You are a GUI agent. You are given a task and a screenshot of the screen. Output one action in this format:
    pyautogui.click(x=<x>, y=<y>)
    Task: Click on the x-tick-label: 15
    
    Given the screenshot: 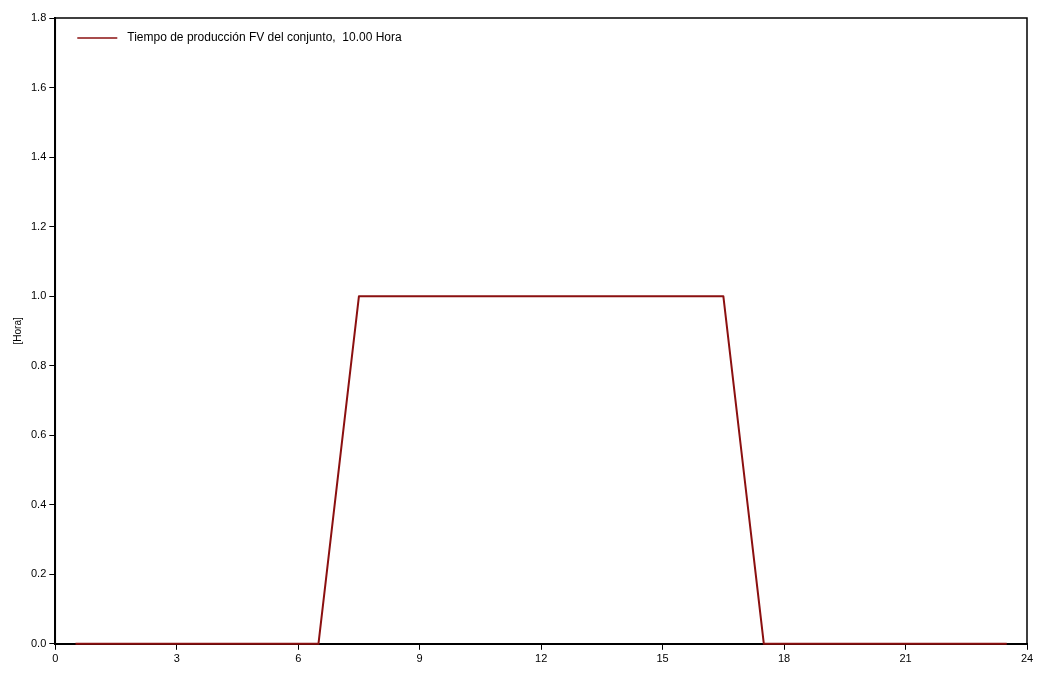 What is the action you would take?
    pyautogui.click(x=662, y=658)
    